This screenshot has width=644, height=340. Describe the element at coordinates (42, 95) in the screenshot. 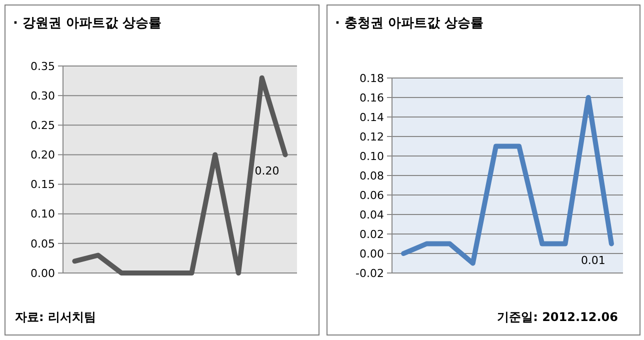

I see `y-tick-label: 0.30` at that location.